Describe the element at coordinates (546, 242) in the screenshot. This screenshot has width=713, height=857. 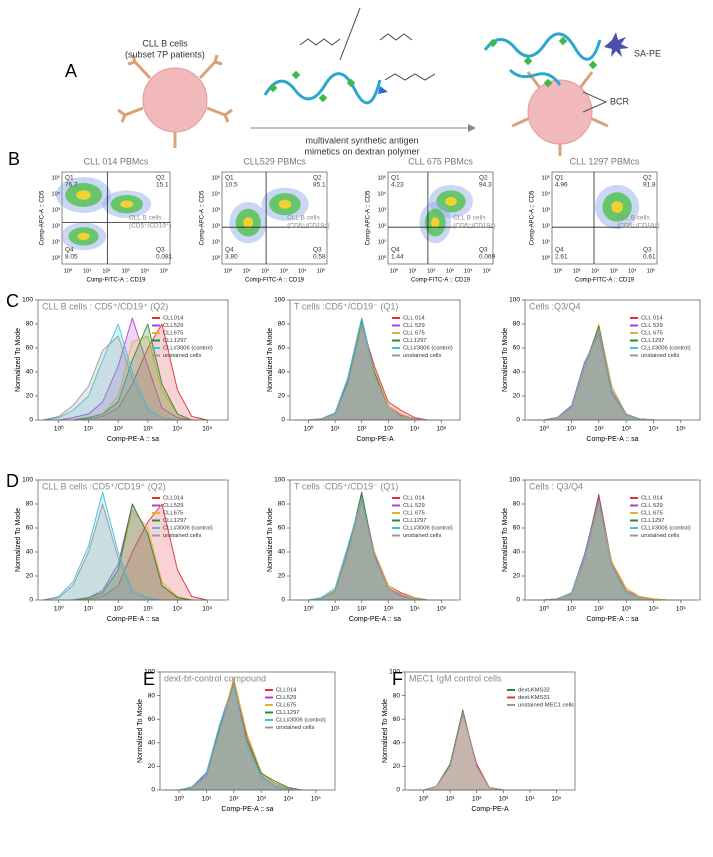
I see `y-tick-label: 10¹` at that location.